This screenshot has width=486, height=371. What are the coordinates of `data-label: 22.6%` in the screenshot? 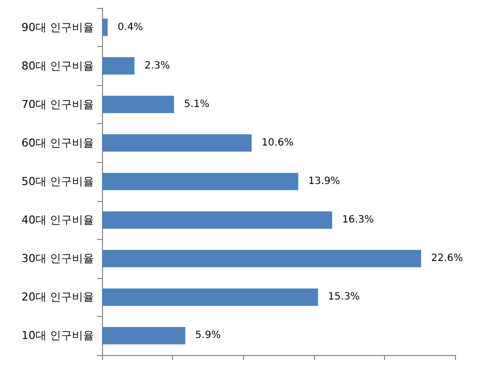 It's located at (447, 258).